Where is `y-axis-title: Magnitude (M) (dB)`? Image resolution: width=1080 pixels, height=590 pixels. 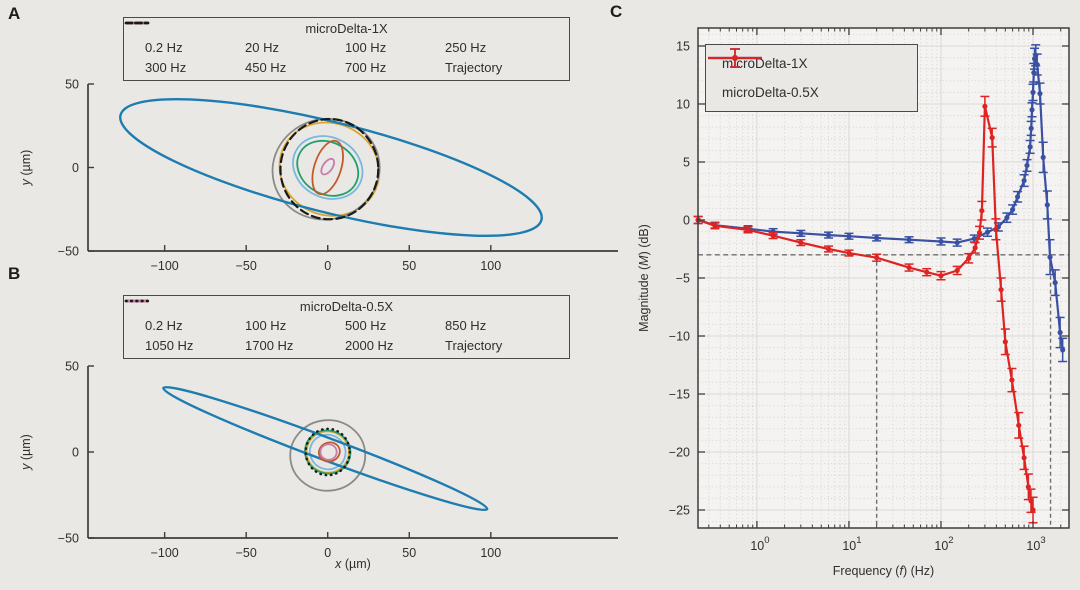
y-axis-title: Magnitude (M) (dB) is located at coordinates (644, 278).